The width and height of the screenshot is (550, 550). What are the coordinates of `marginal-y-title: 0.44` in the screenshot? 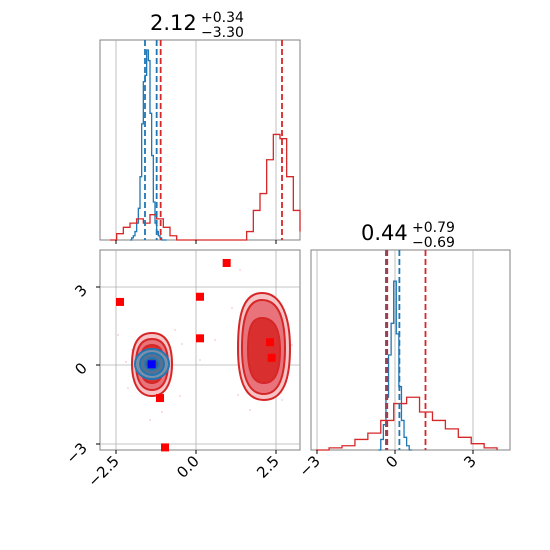 It's located at (384, 233).